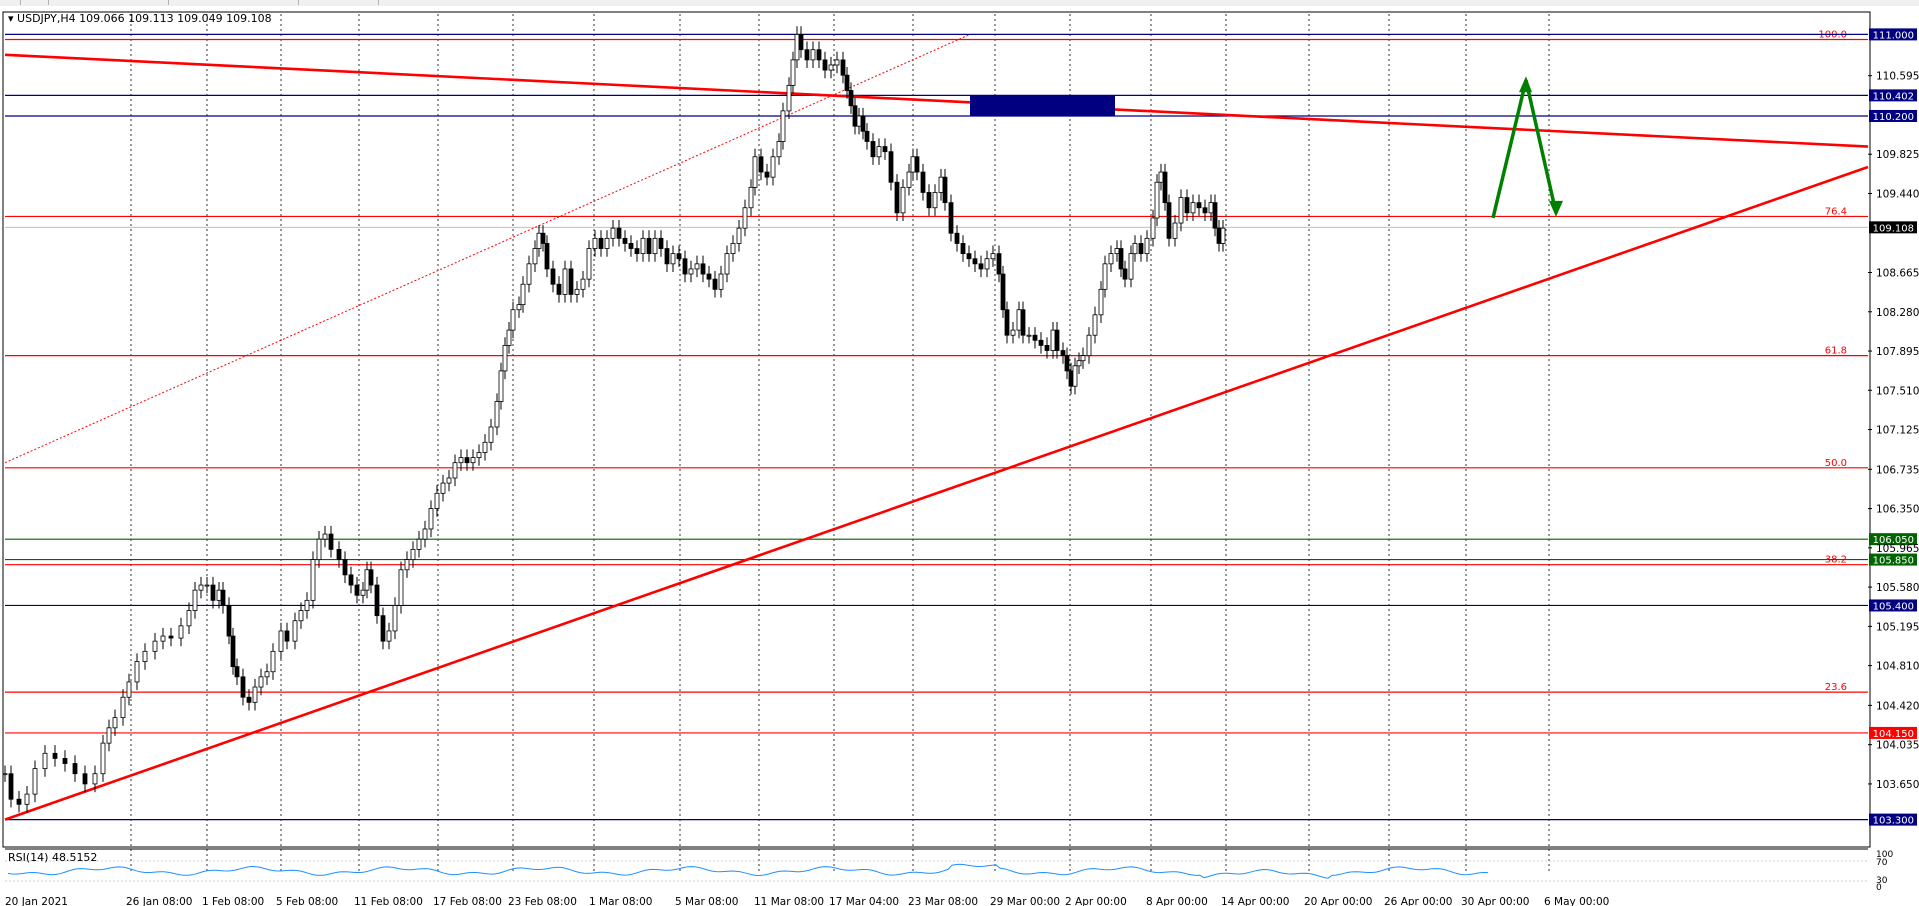  I want to click on price-box-label: 110.402, so click(1893, 96).